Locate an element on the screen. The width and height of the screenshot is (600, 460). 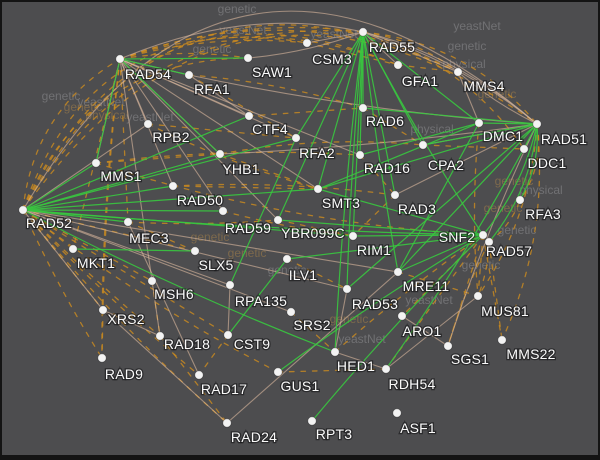
edge-physical-interaction-RAD51-RAD3 is located at coordinates (466, 159).